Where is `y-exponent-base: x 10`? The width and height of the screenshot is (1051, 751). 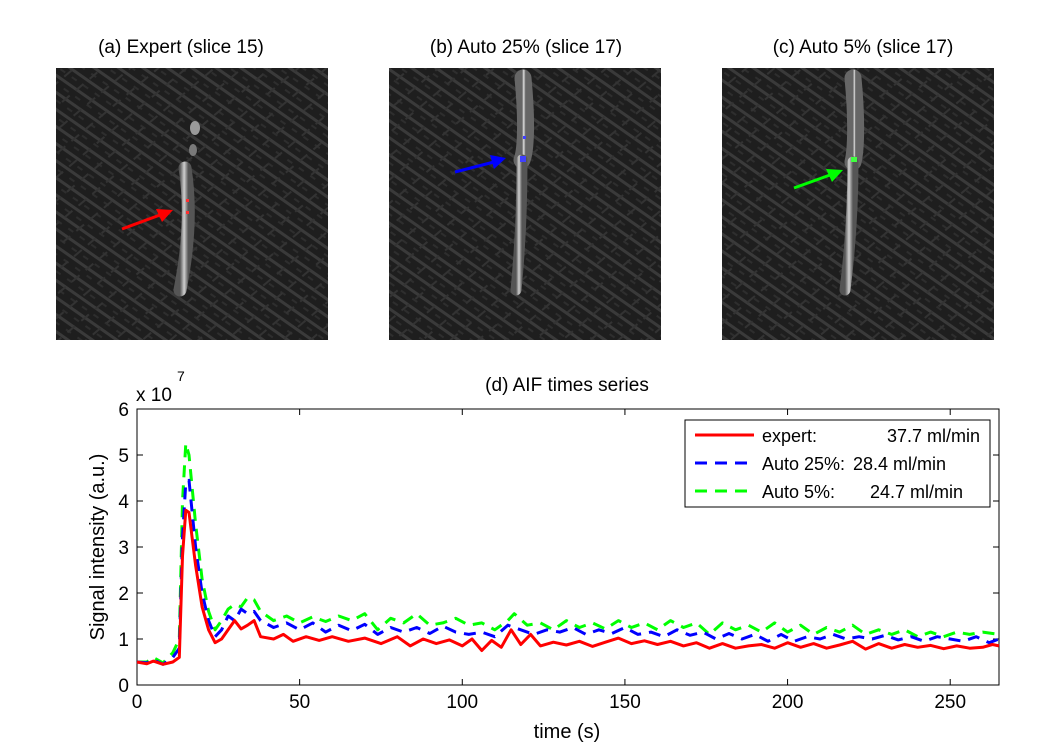
y-exponent-base: x 10 is located at coordinates (154, 395).